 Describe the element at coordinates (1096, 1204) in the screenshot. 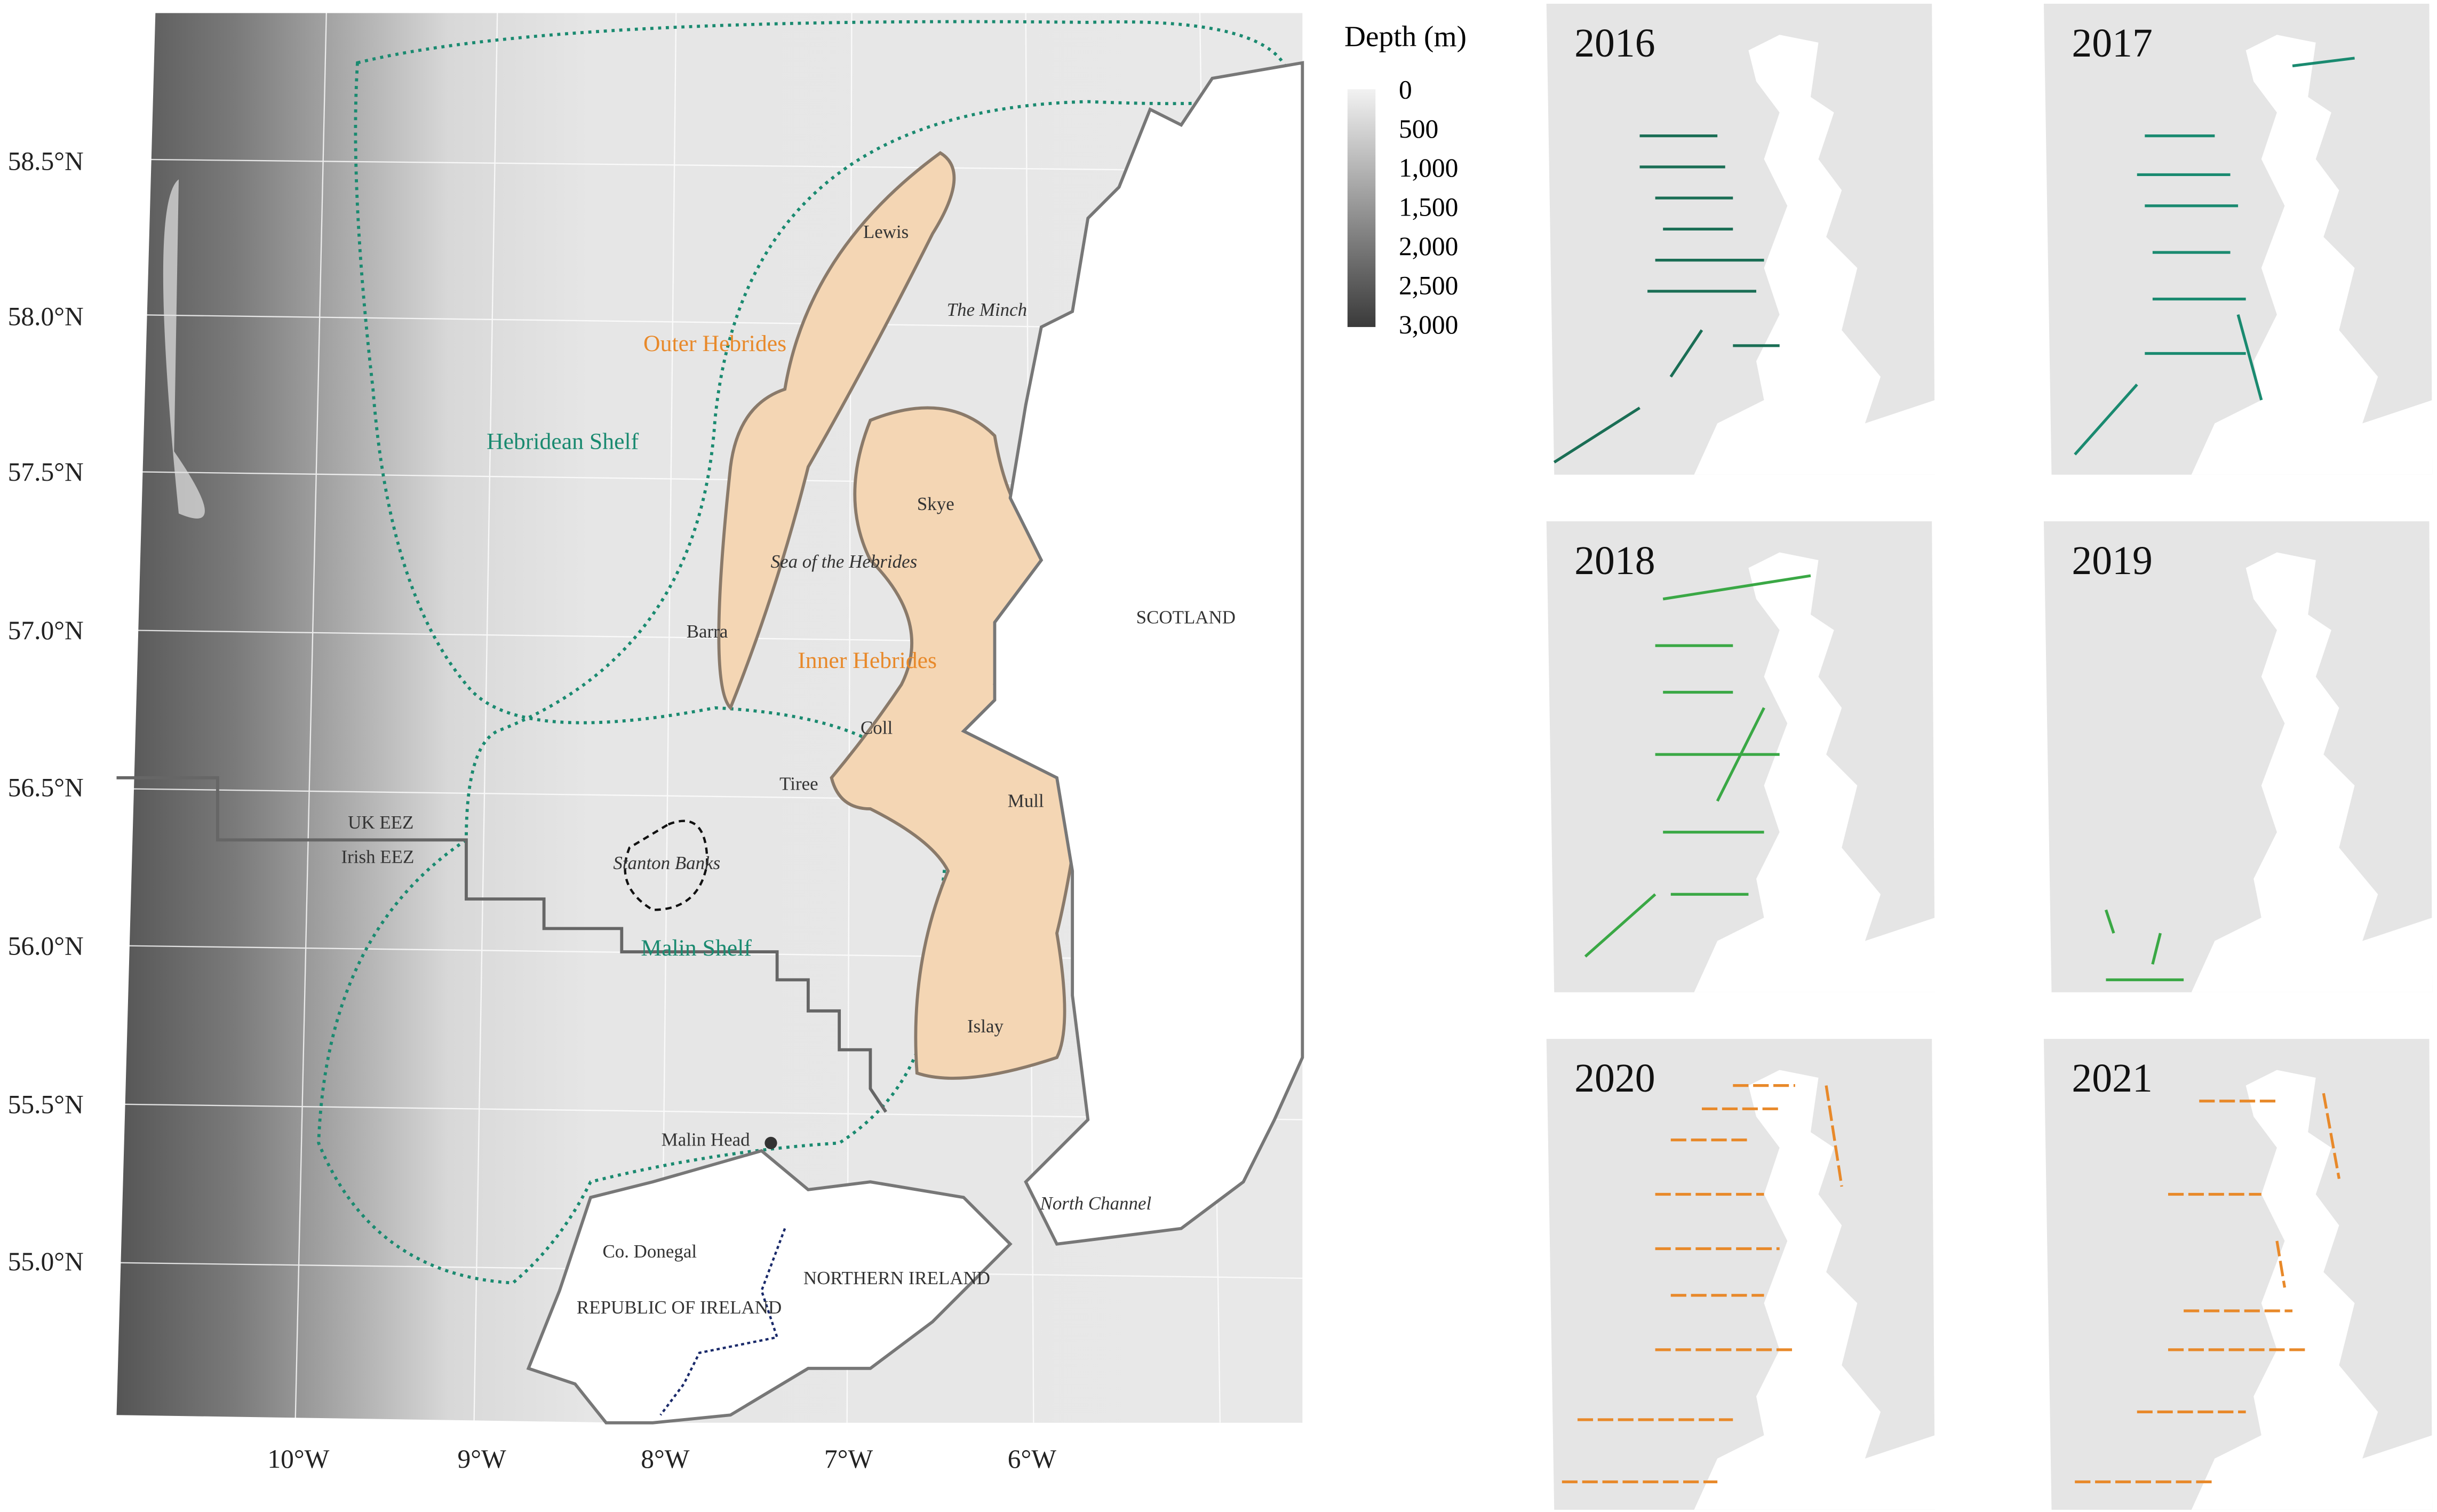

I see `place-label: North Channel` at that location.